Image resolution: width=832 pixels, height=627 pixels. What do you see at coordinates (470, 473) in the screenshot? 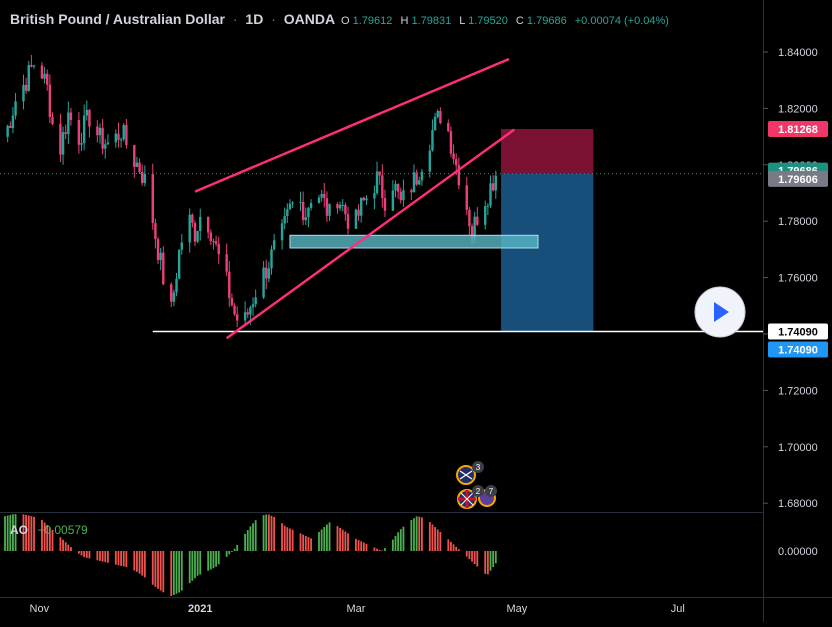
I see `au-flag-icon: 3` at bounding box center [470, 473].